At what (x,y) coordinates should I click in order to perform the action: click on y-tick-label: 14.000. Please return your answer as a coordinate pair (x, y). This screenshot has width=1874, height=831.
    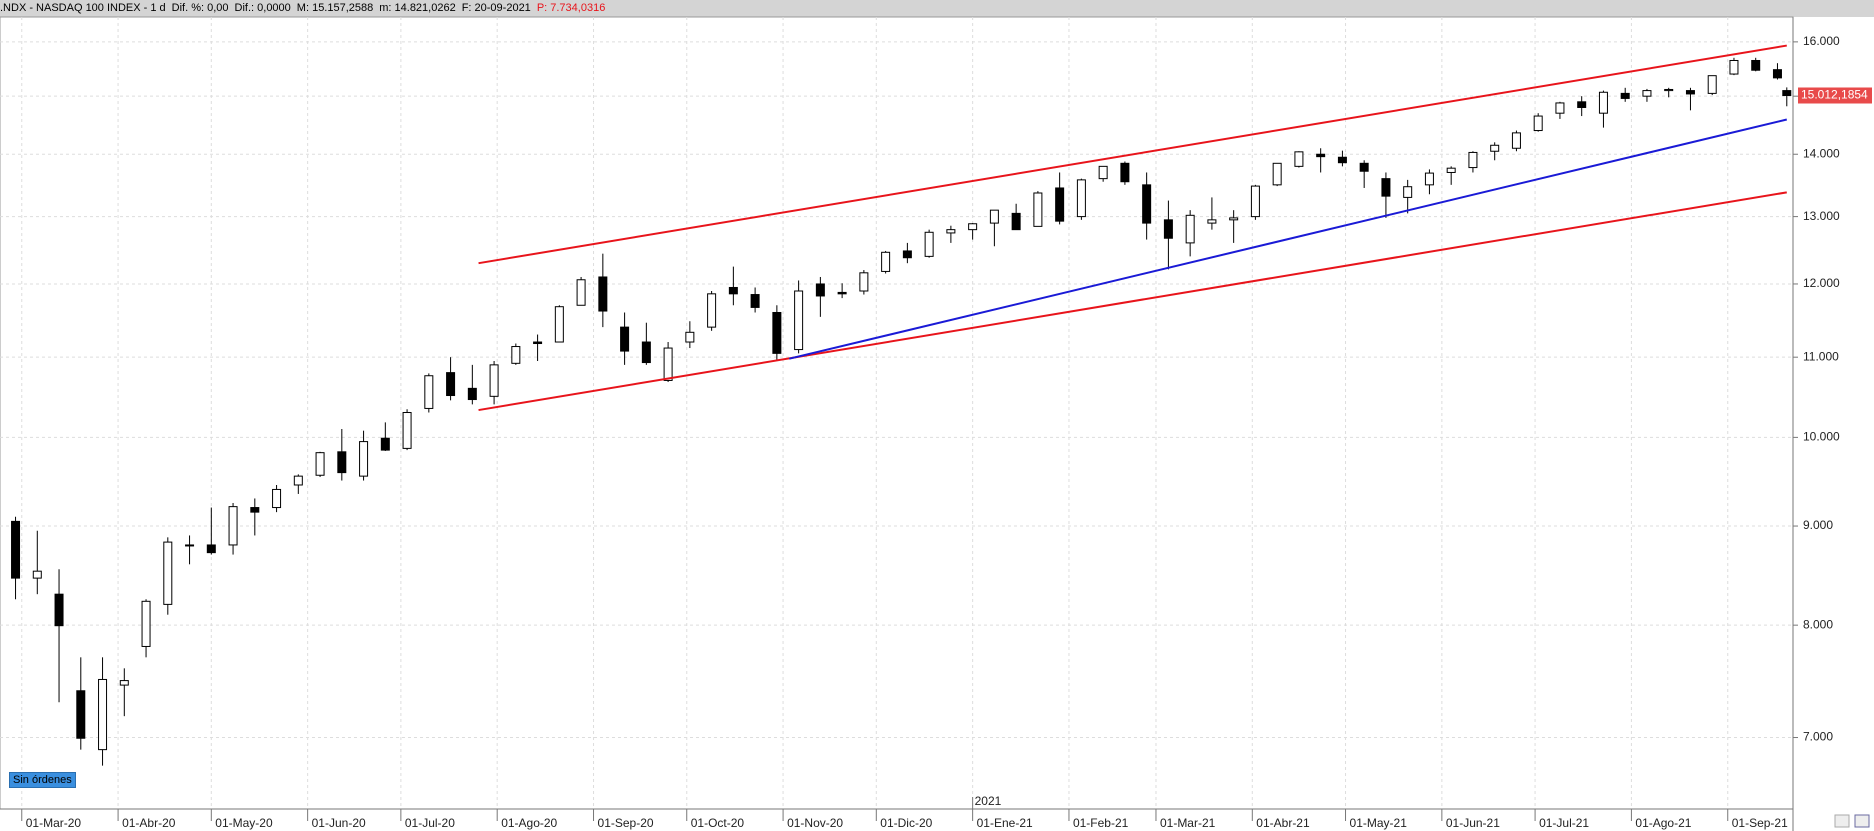
    Looking at the image, I should click on (1821, 153).